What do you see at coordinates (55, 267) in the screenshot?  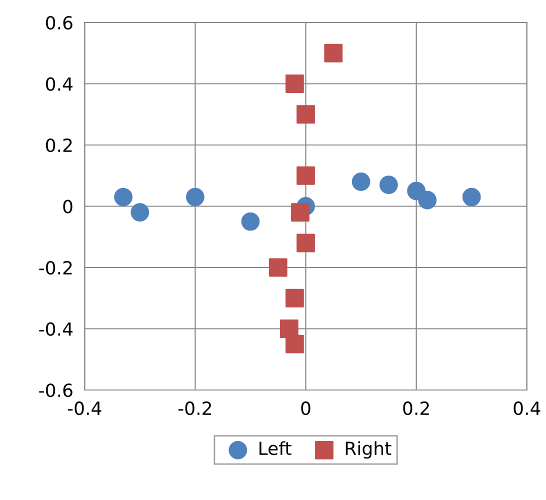 I see `y-tick-label: -0.2` at bounding box center [55, 267].